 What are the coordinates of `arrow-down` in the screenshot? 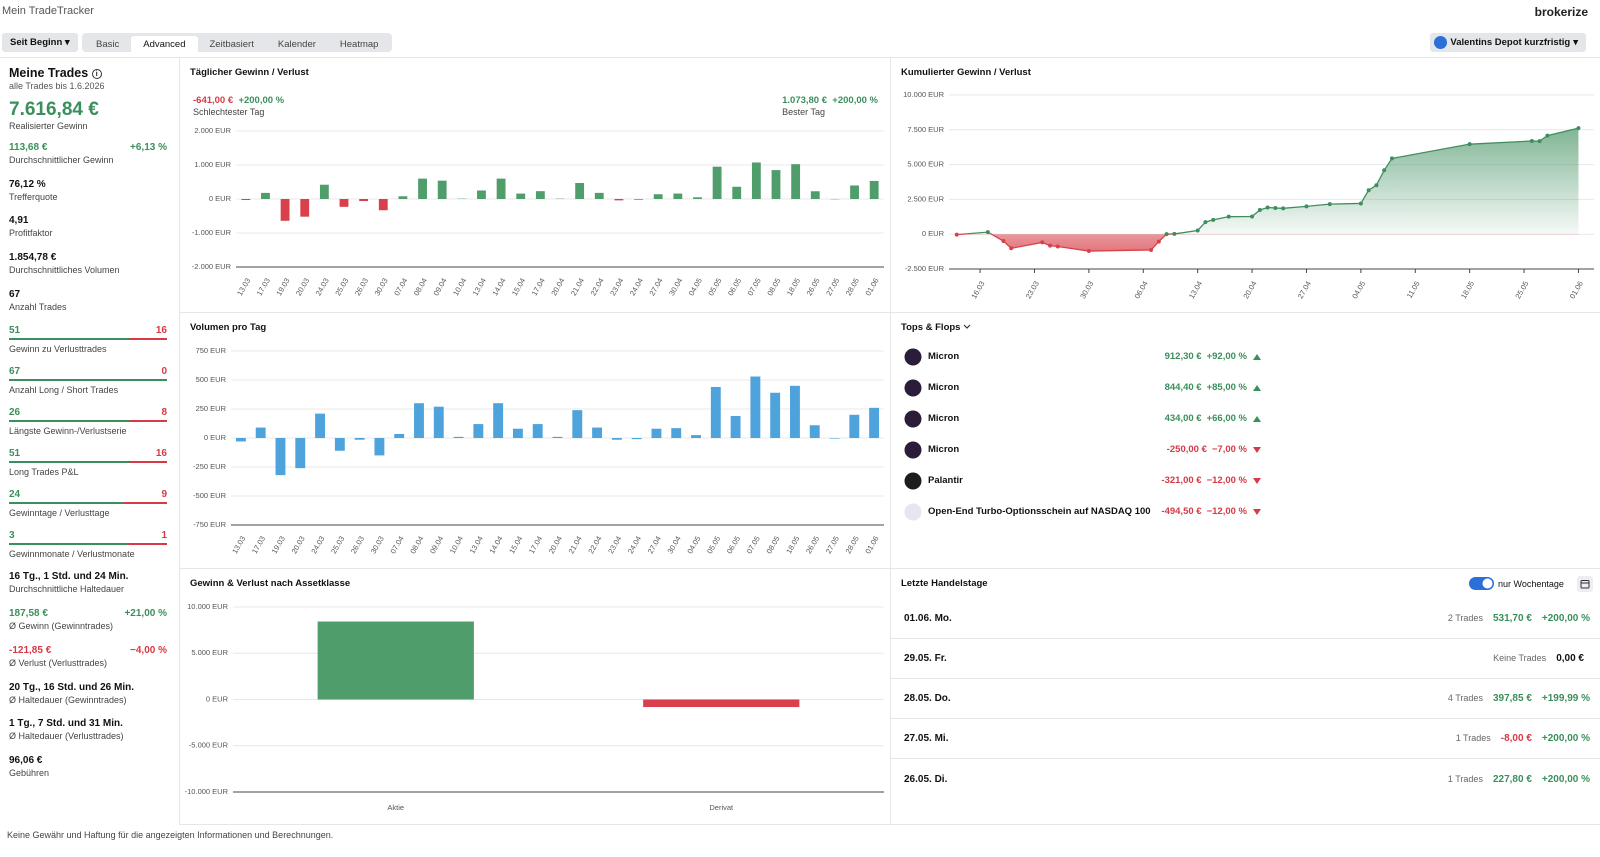 It's located at (1257, 480).